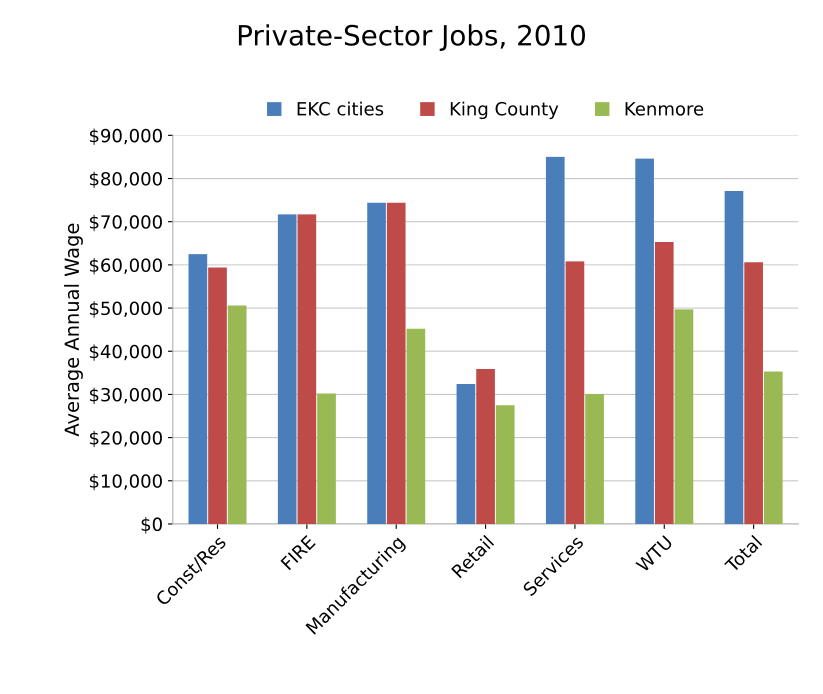 The height and width of the screenshot is (694, 823). I want to click on y-axis-title: Average Annual Wage, so click(73, 330).